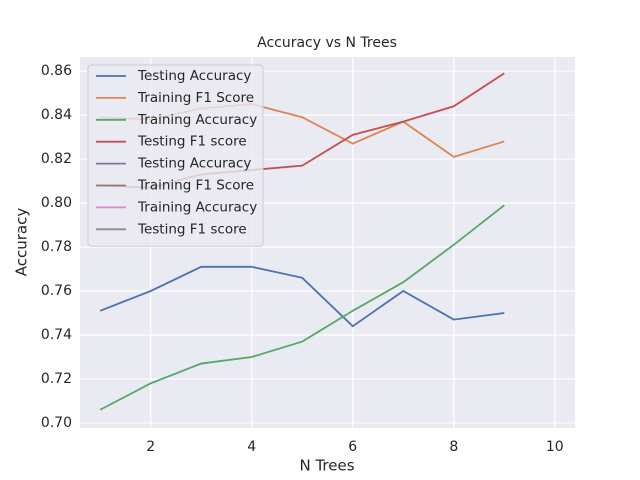 The height and width of the screenshot is (480, 640). What do you see at coordinates (56, 159) in the screenshot?
I see `y-tick-label: 0.82` at bounding box center [56, 159].